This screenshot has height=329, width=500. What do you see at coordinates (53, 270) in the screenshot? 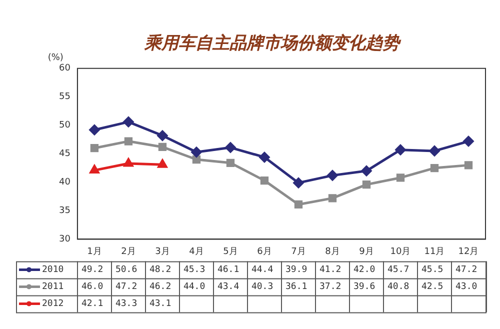
I see `legend-label: 2010` at bounding box center [53, 270].